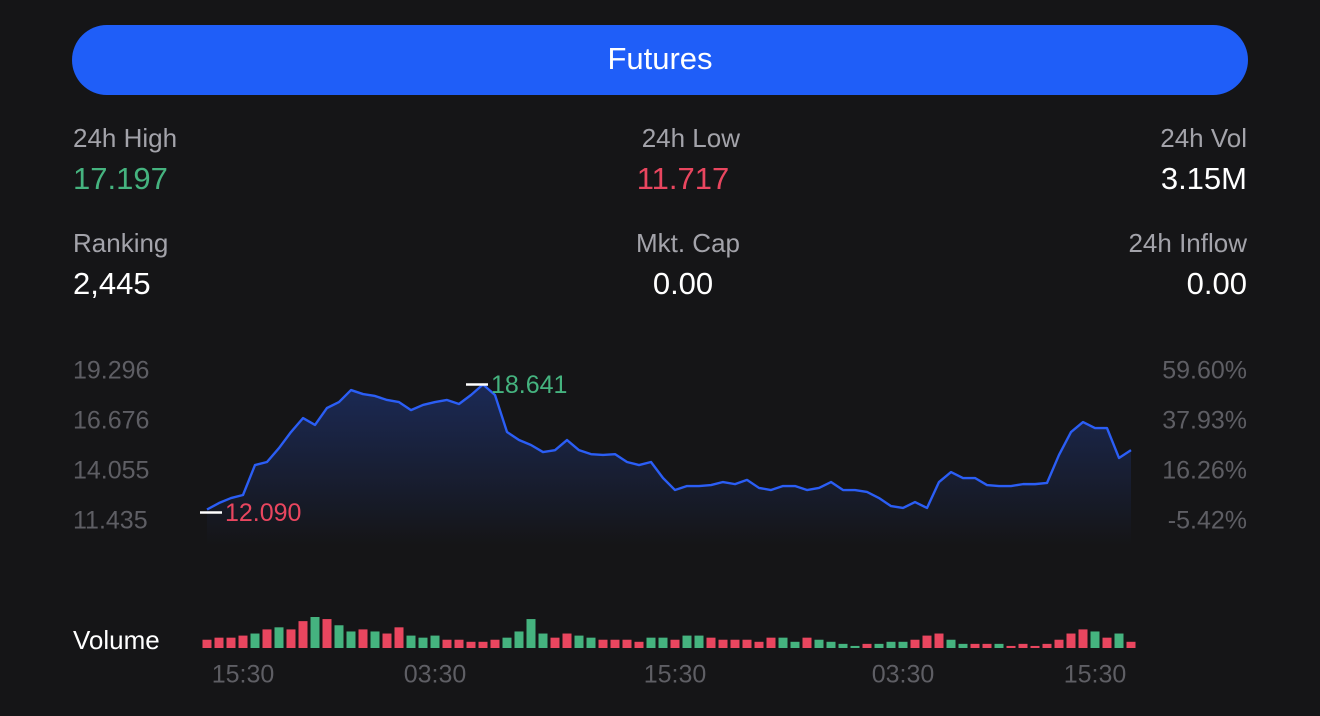 The width and height of the screenshot is (1320, 716). Describe the element at coordinates (125, 138) in the screenshot. I see `stat-label: 24h High` at that location.